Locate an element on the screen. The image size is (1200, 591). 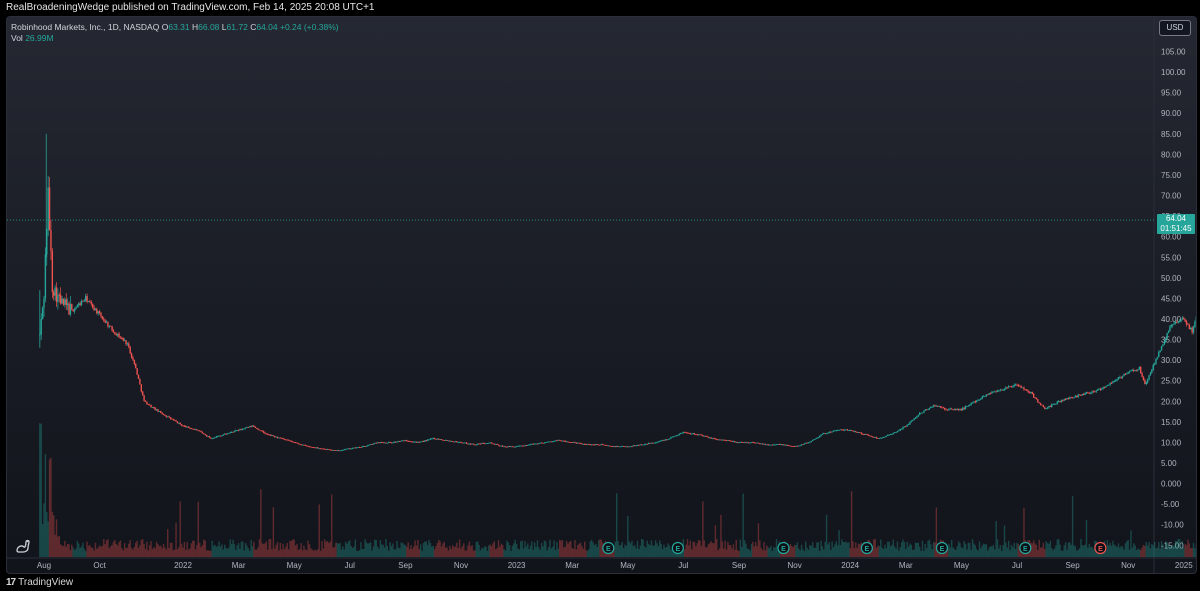
x-tick-label: 2025 is located at coordinates (1184, 565).